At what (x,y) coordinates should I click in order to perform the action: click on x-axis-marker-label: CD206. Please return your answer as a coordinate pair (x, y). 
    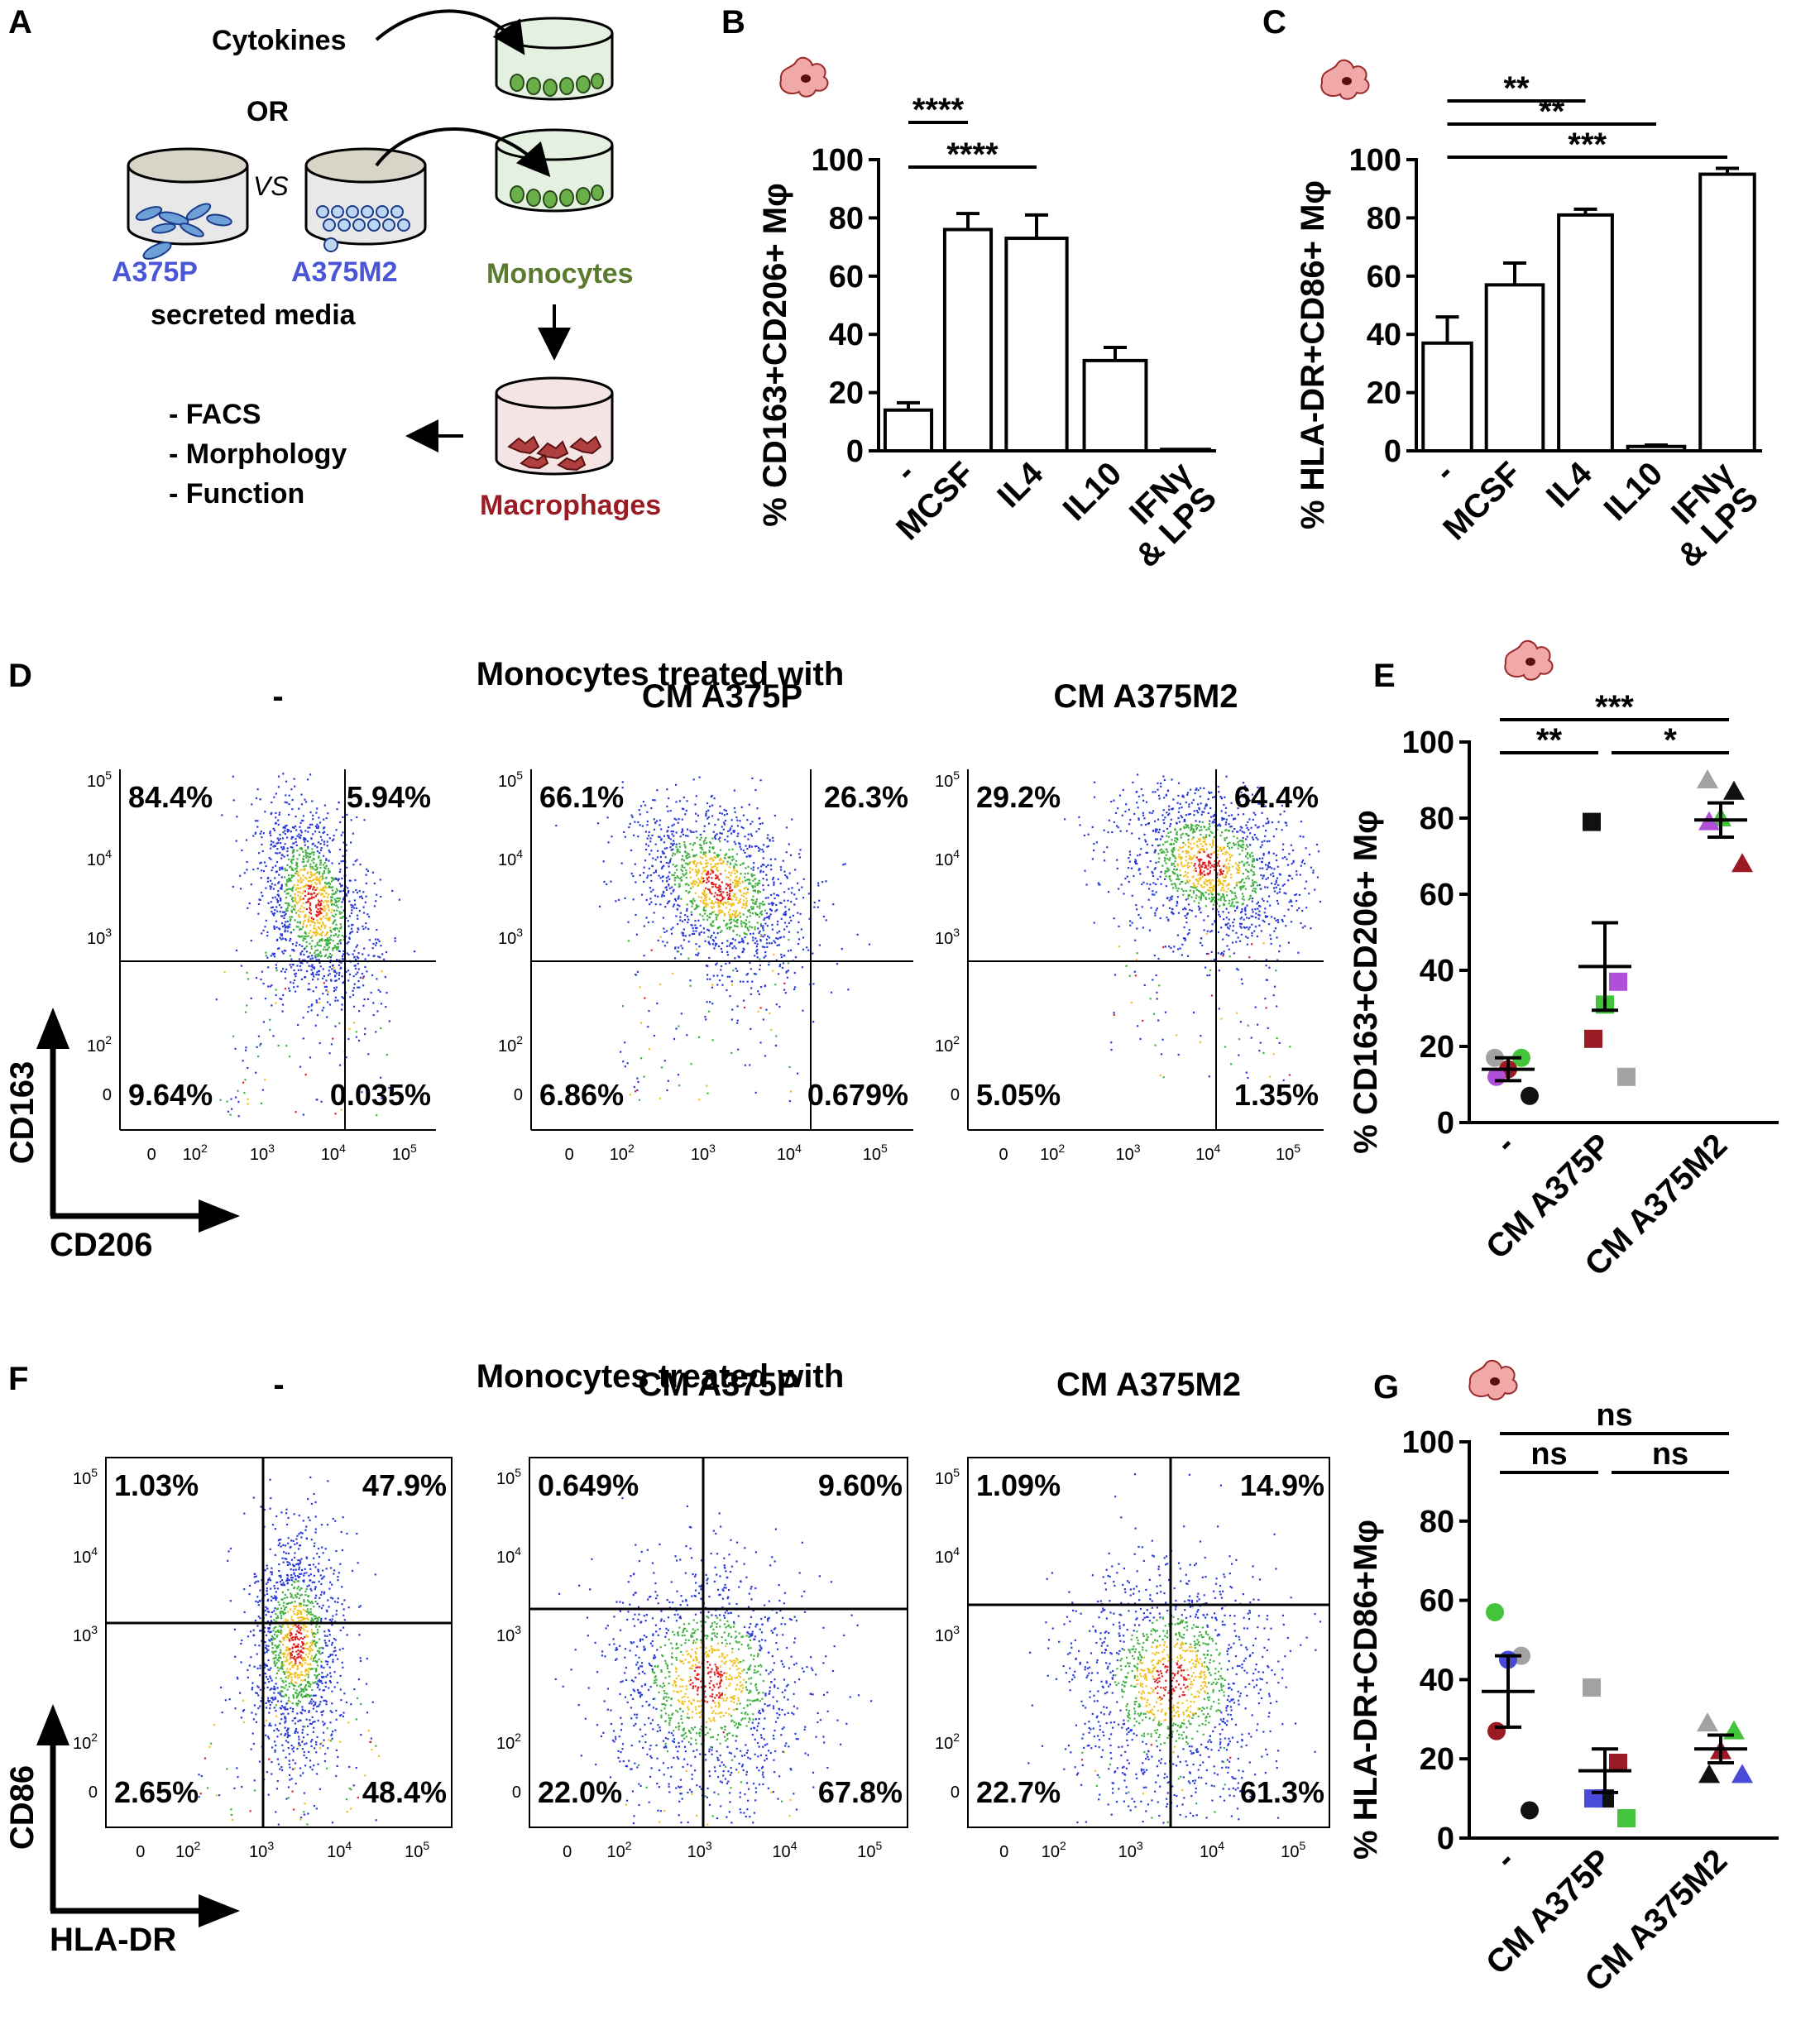
    Looking at the image, I should click on (101, 1245).